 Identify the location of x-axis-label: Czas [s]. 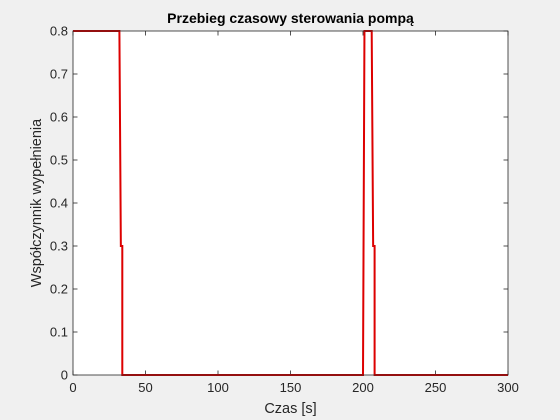
(290, 409).